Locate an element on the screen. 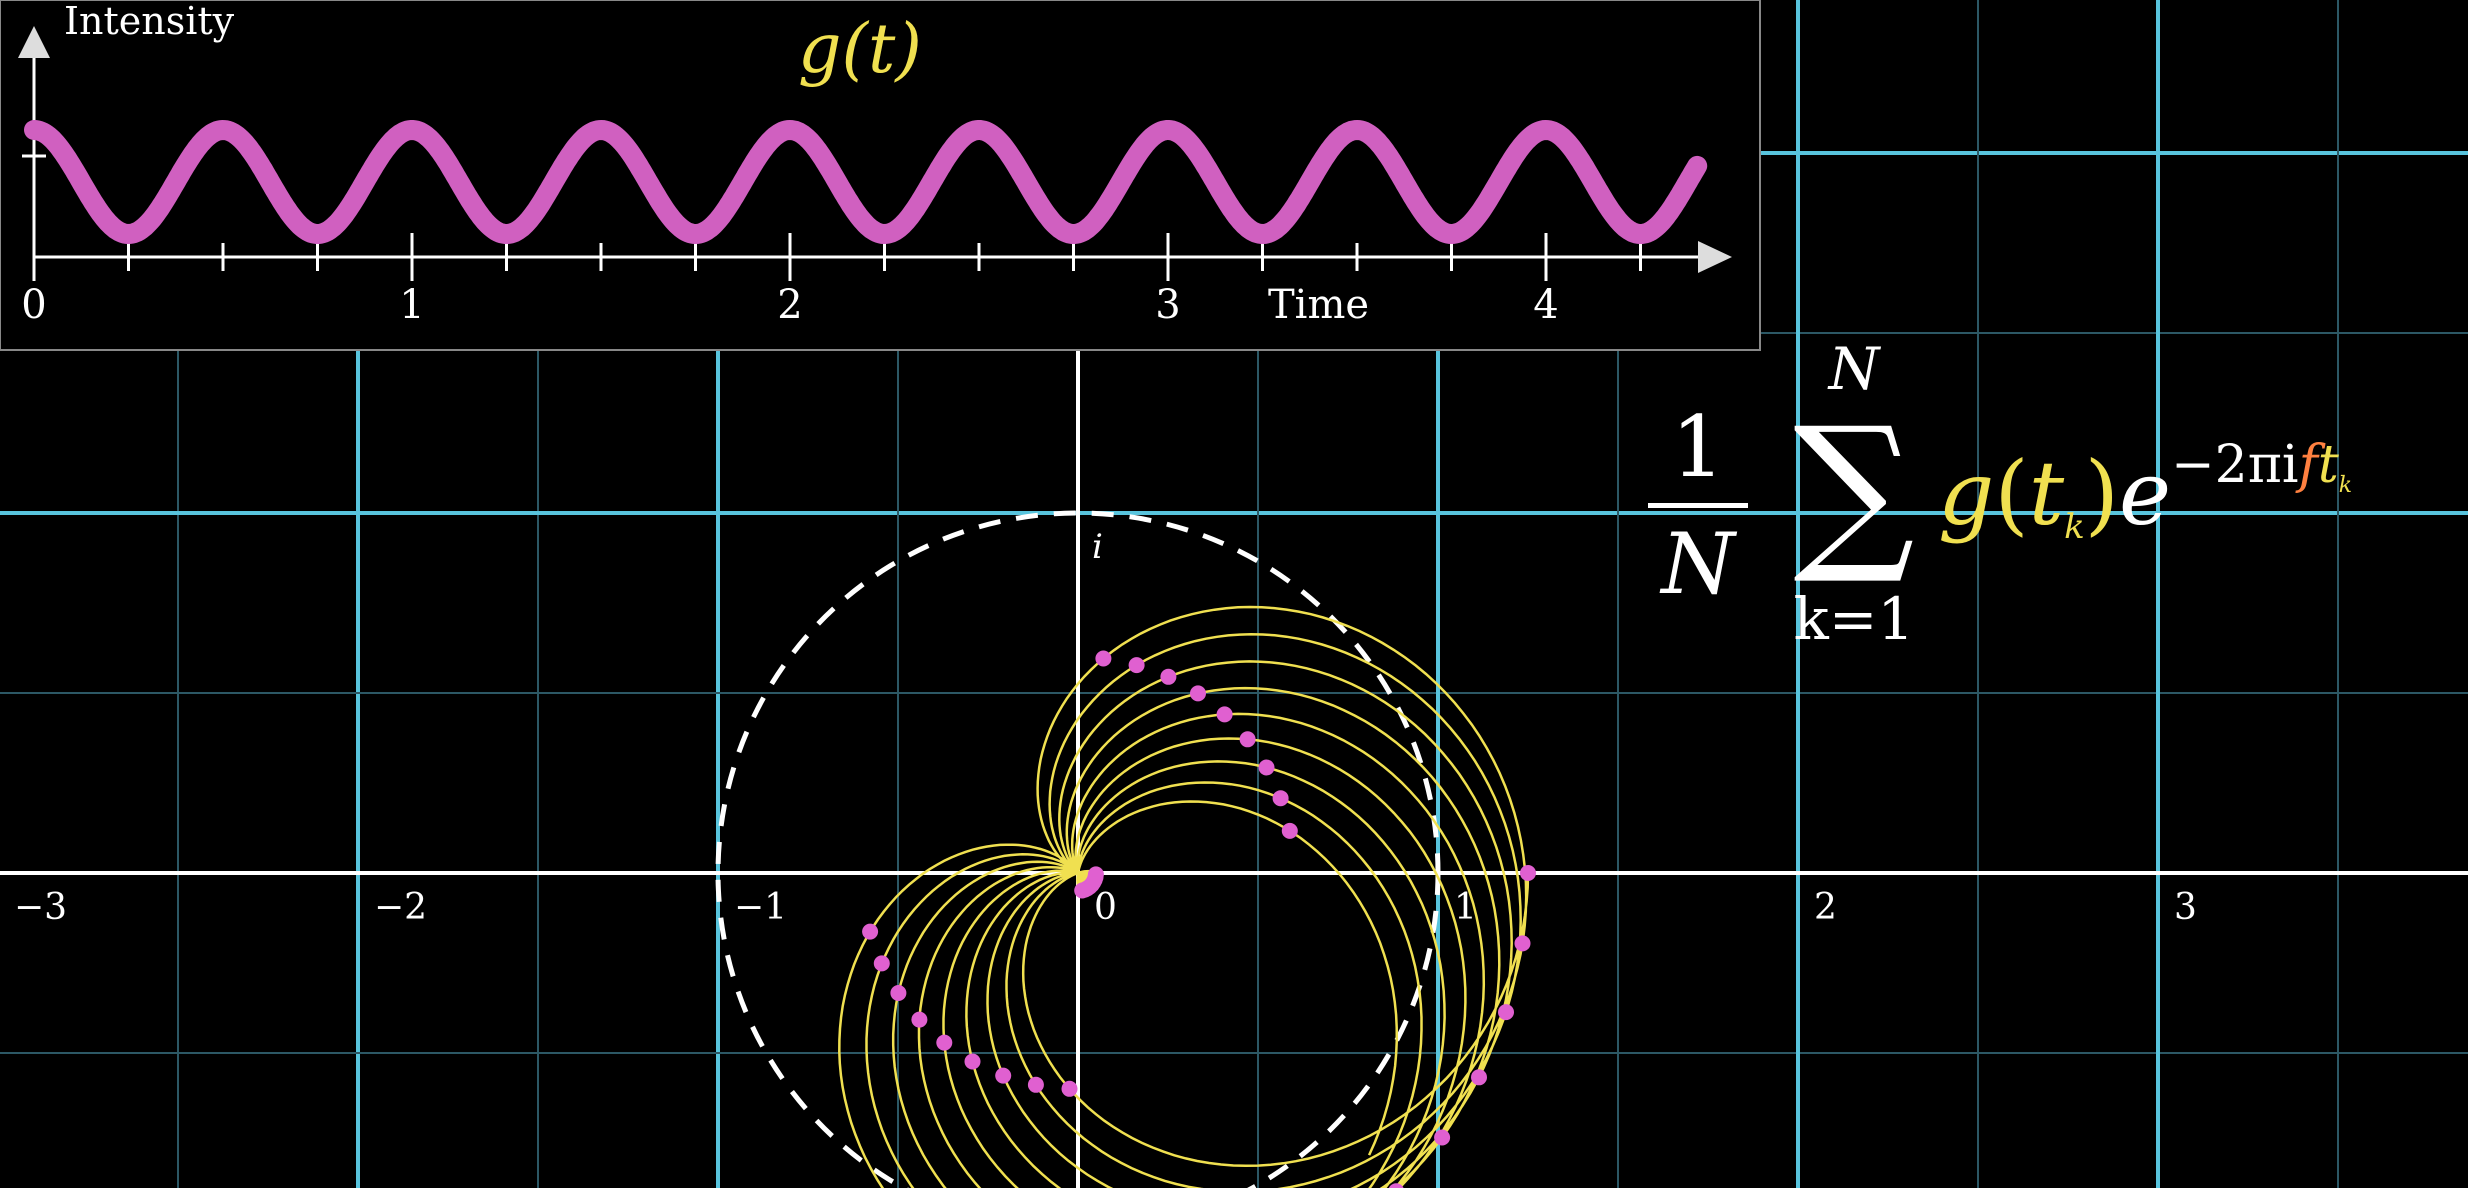 Image resolution: width=2468 pixels, height=1188 pixels. signal-graph-axes is located at coordinates (875, 153).